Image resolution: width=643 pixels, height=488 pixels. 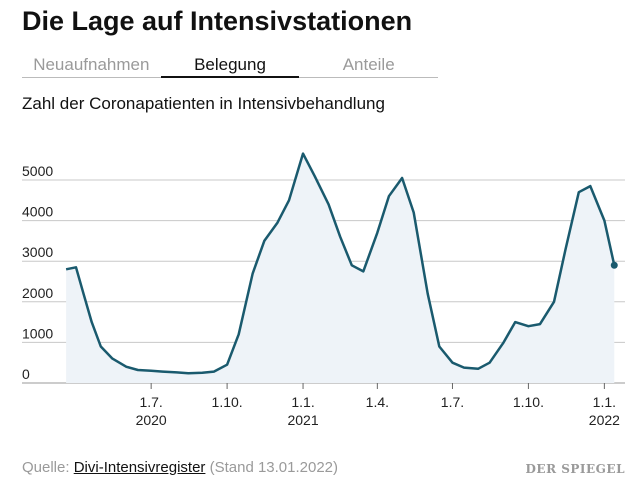 I want to click on y-tick-label: 5000, so click(x=37, y=171).